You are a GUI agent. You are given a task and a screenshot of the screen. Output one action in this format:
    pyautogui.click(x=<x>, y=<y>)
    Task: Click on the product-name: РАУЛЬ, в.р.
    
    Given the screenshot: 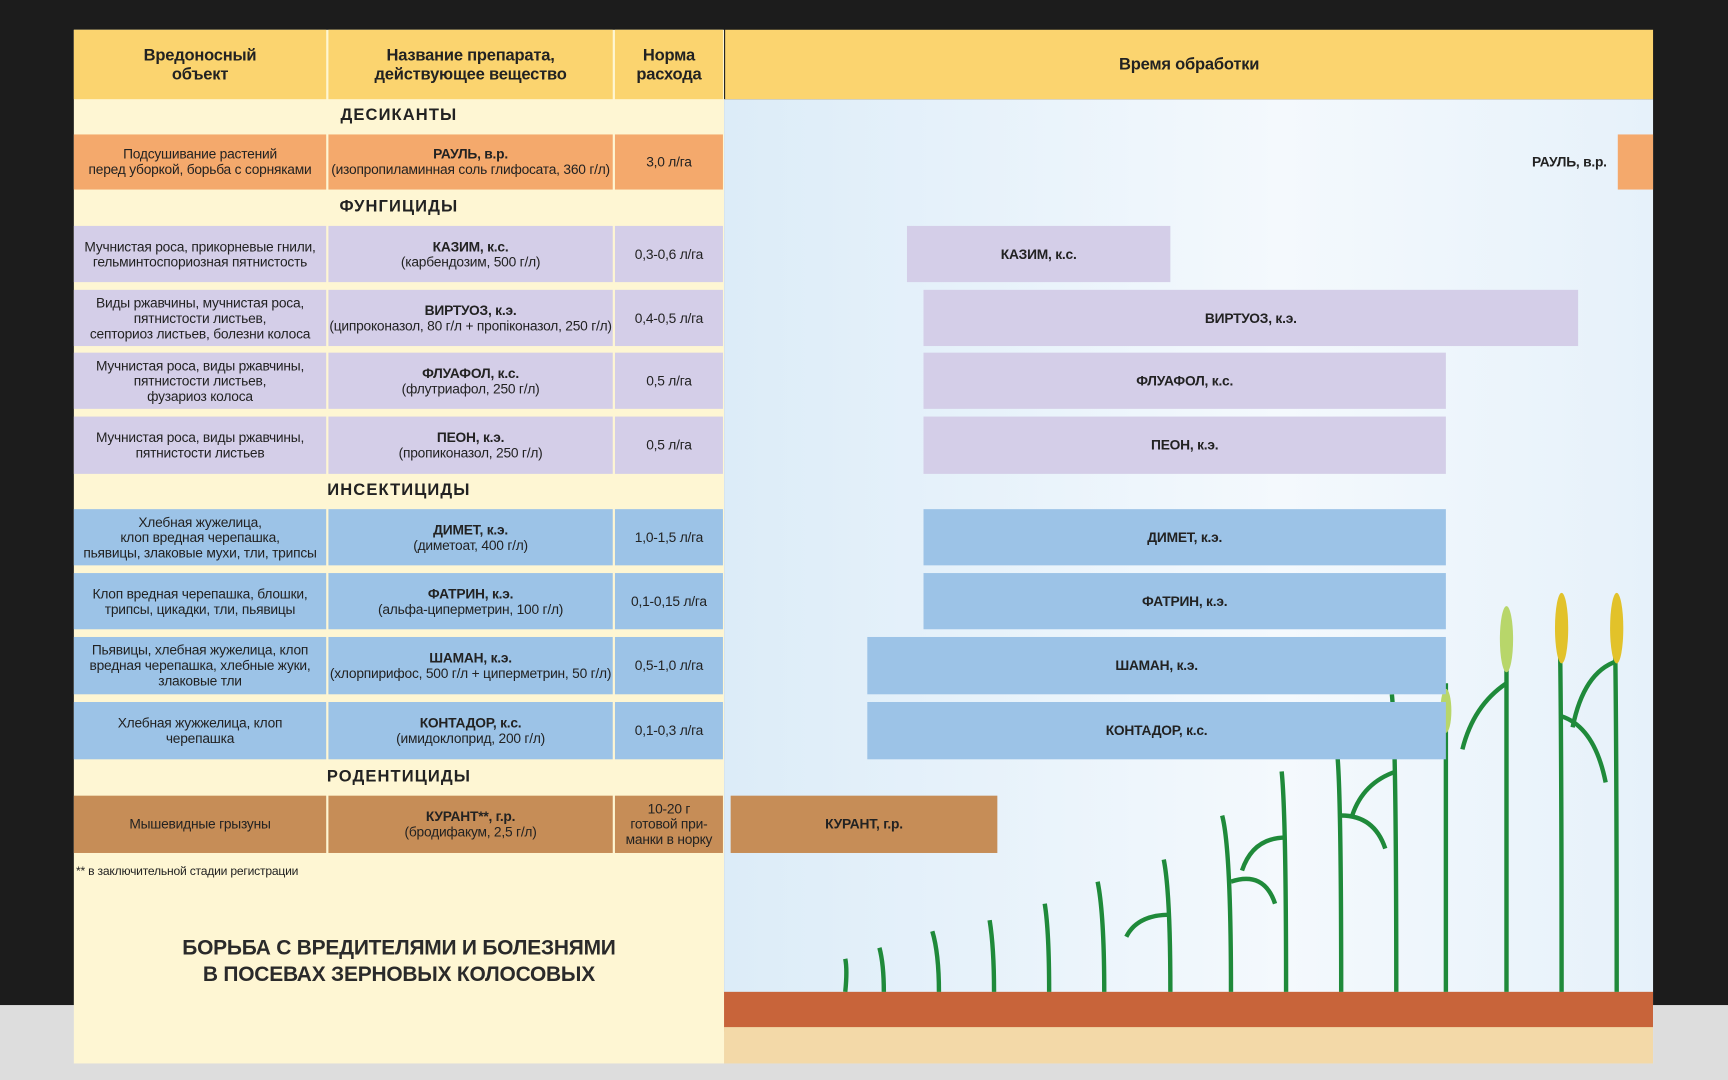 What is the action you would take?
    pyautogui.click(x=470, y=154)
    